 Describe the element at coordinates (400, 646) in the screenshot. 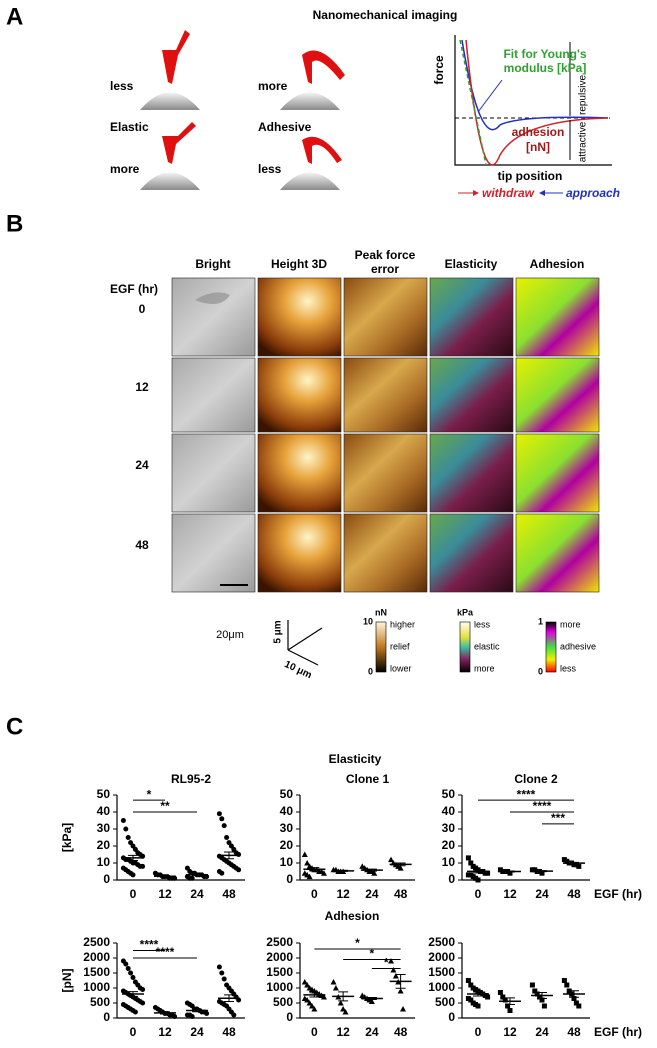

I see `colorbar-label: relief` at that location.